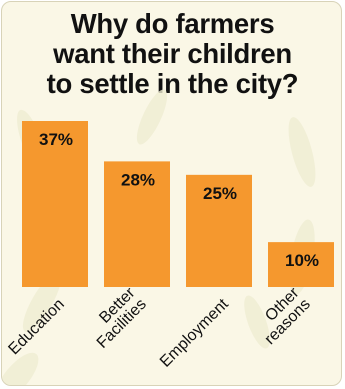 The width and height of the screenshot is (345, 389). I want to click on title-line: to settle in the city?, so click(172, 83).